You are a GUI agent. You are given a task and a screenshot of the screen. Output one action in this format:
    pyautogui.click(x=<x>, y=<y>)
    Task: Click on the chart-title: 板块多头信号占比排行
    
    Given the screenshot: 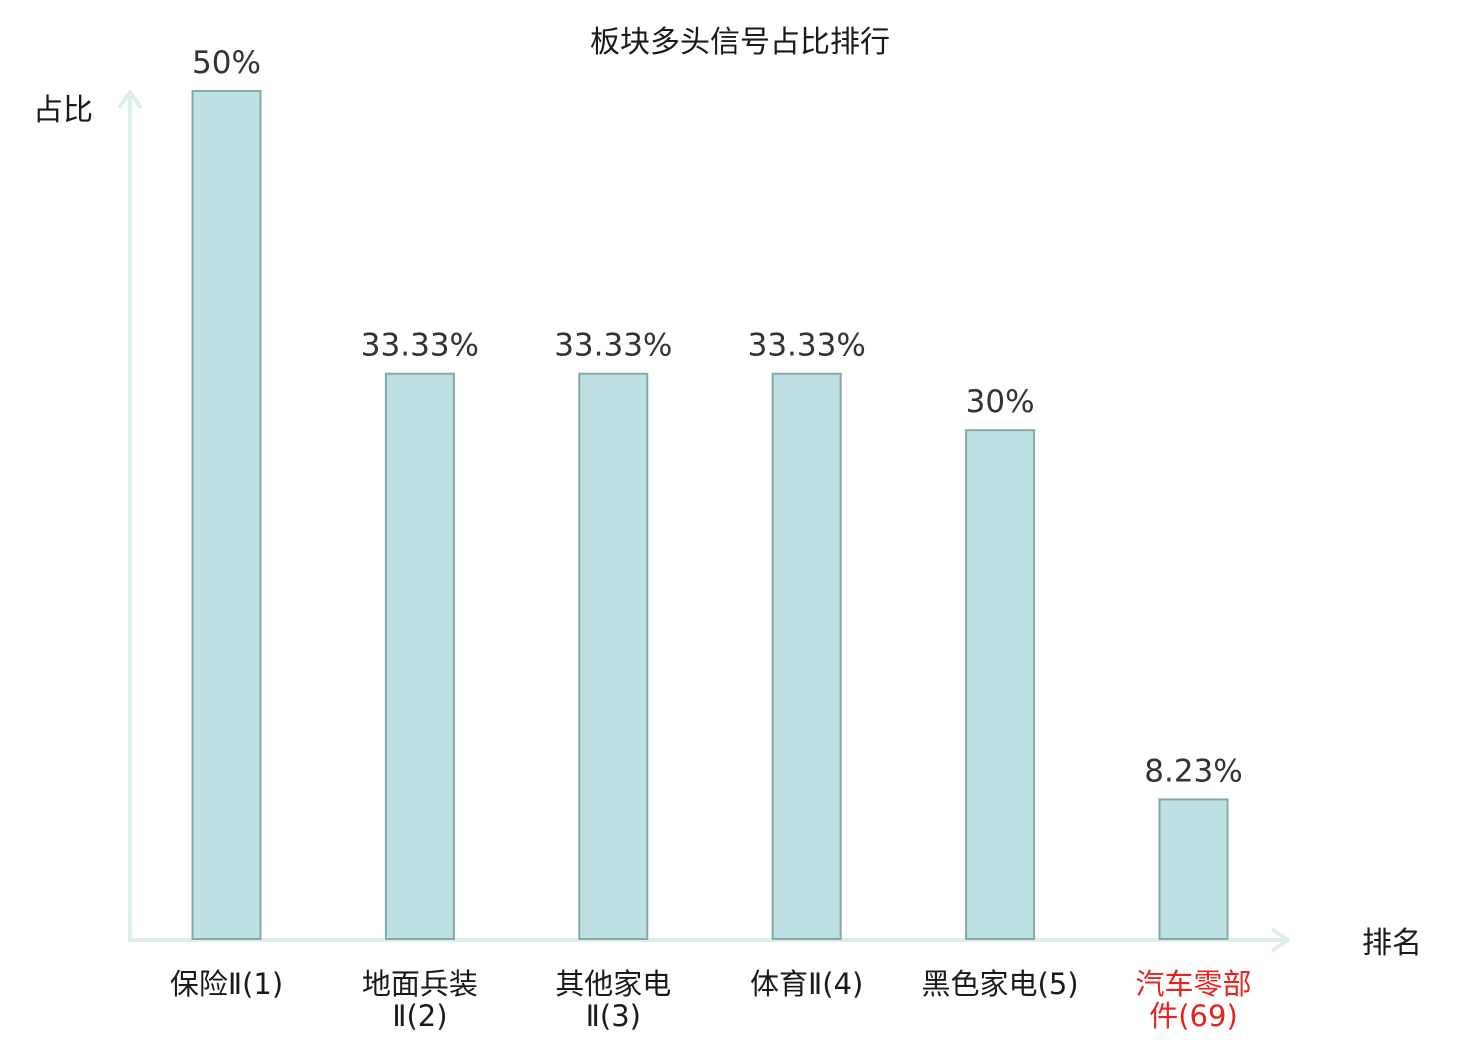 What is the action you would take?
    pyautogui.click(x=740, y=42)
    